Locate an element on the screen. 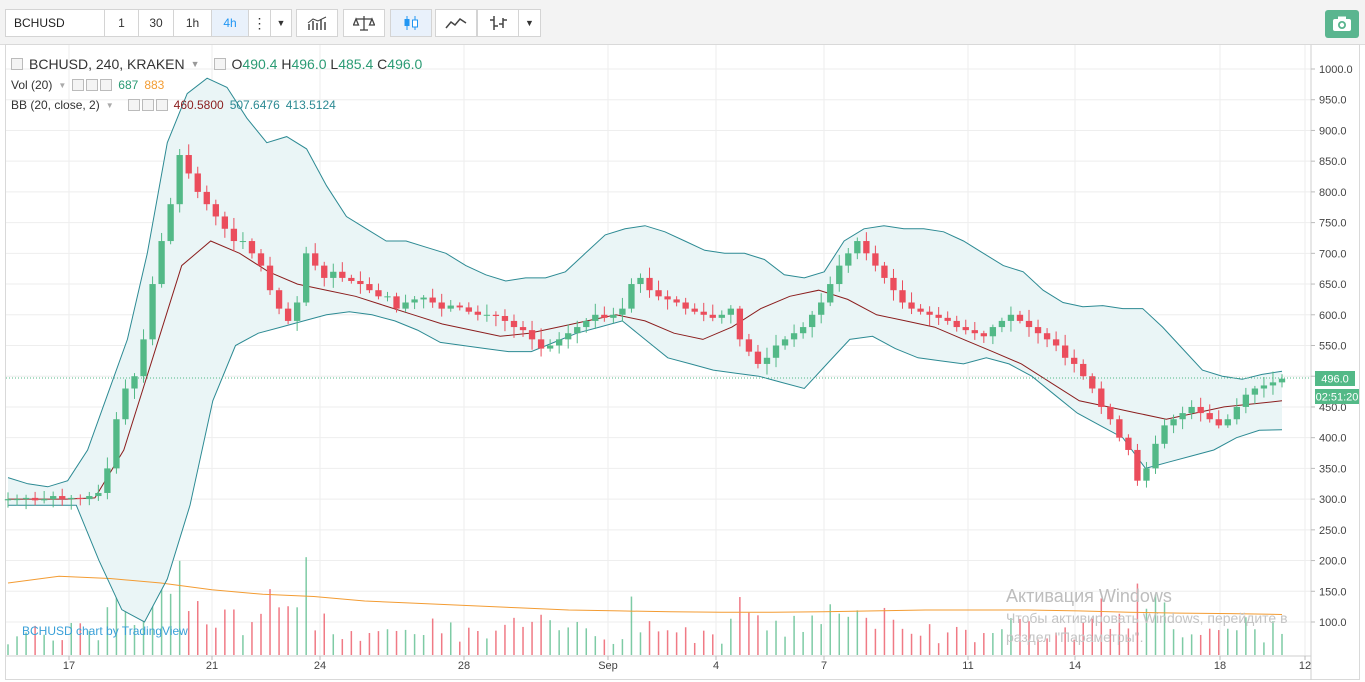  more-intervals-icon: ⋮ is located at coordinates (259, 23).